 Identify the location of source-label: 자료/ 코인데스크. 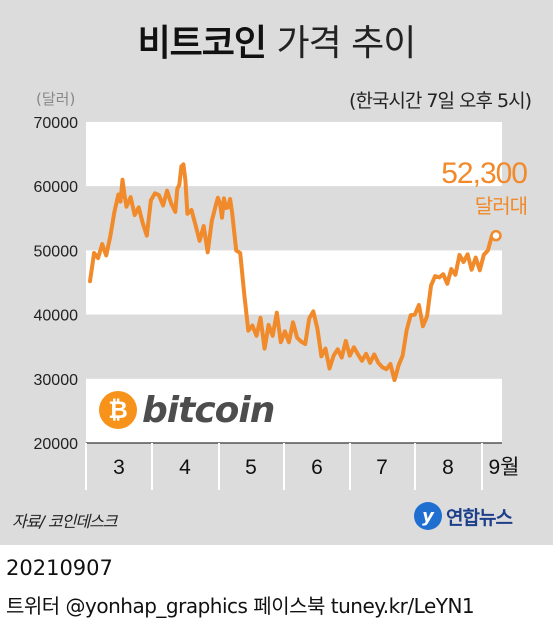
(65, 521).